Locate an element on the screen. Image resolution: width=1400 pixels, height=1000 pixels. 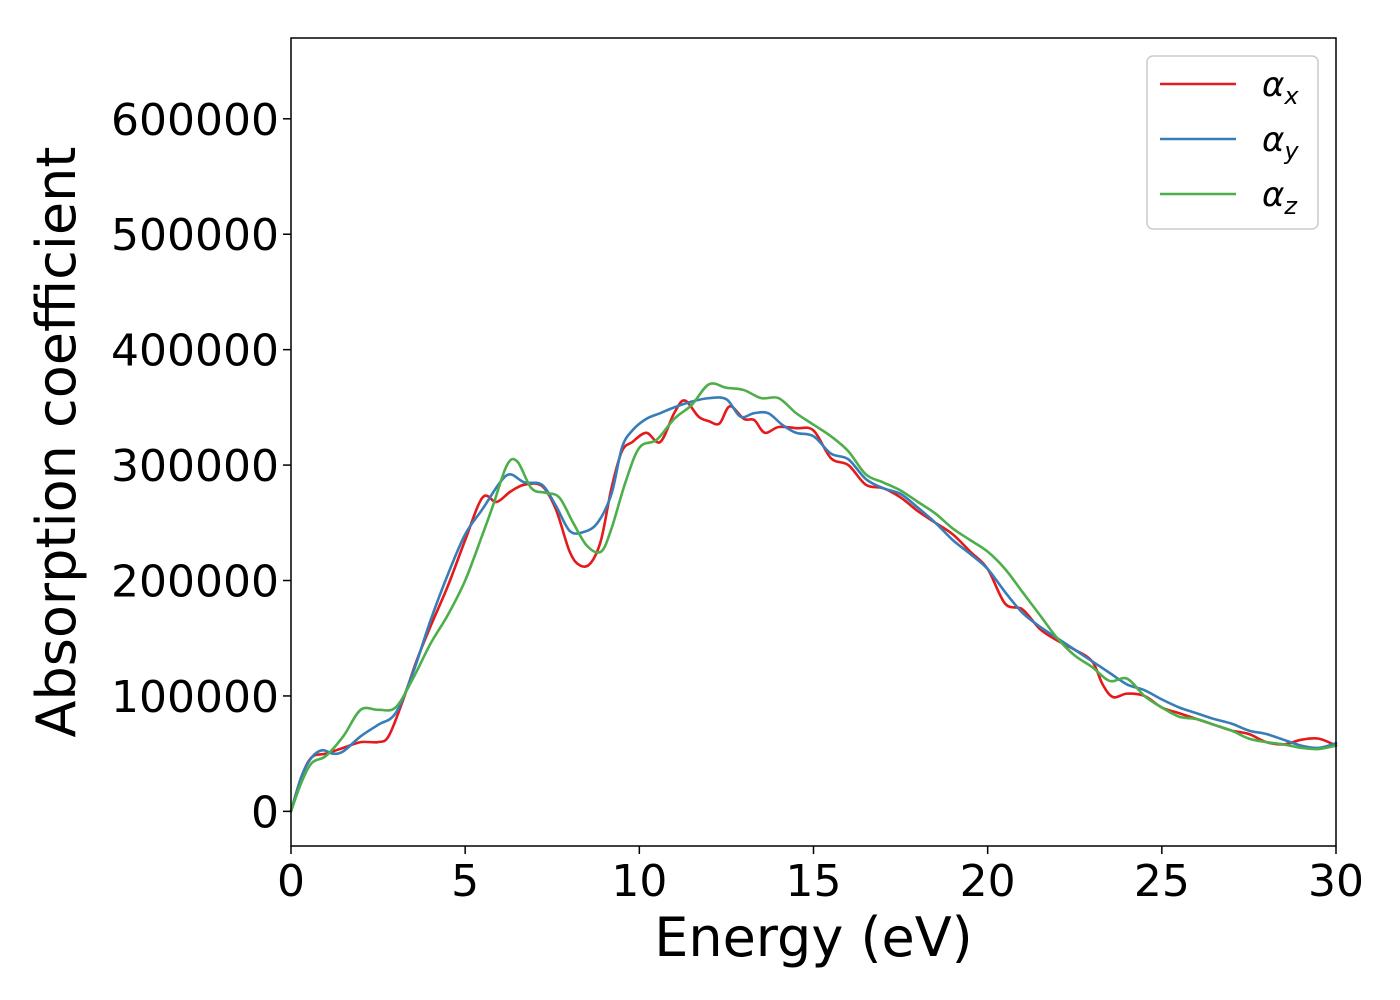
y-tick-label: 600000 is located at coordinates (195, 120).